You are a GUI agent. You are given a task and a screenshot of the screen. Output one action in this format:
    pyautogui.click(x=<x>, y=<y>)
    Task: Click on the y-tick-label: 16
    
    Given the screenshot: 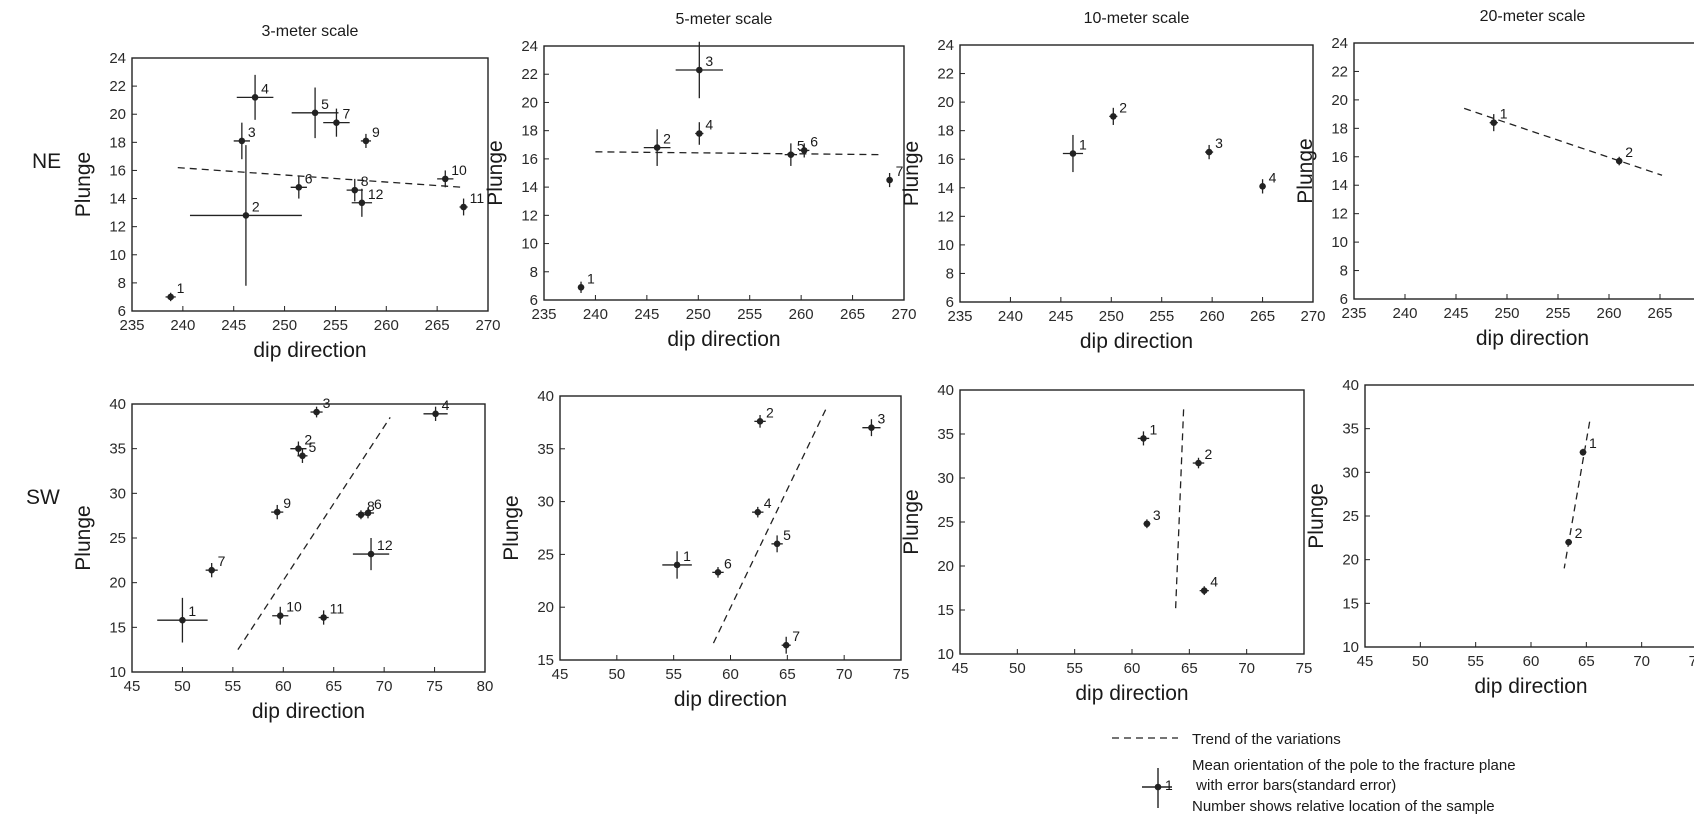 What is the action you would take?
    pyautogui.click(x=945, y=159)
    